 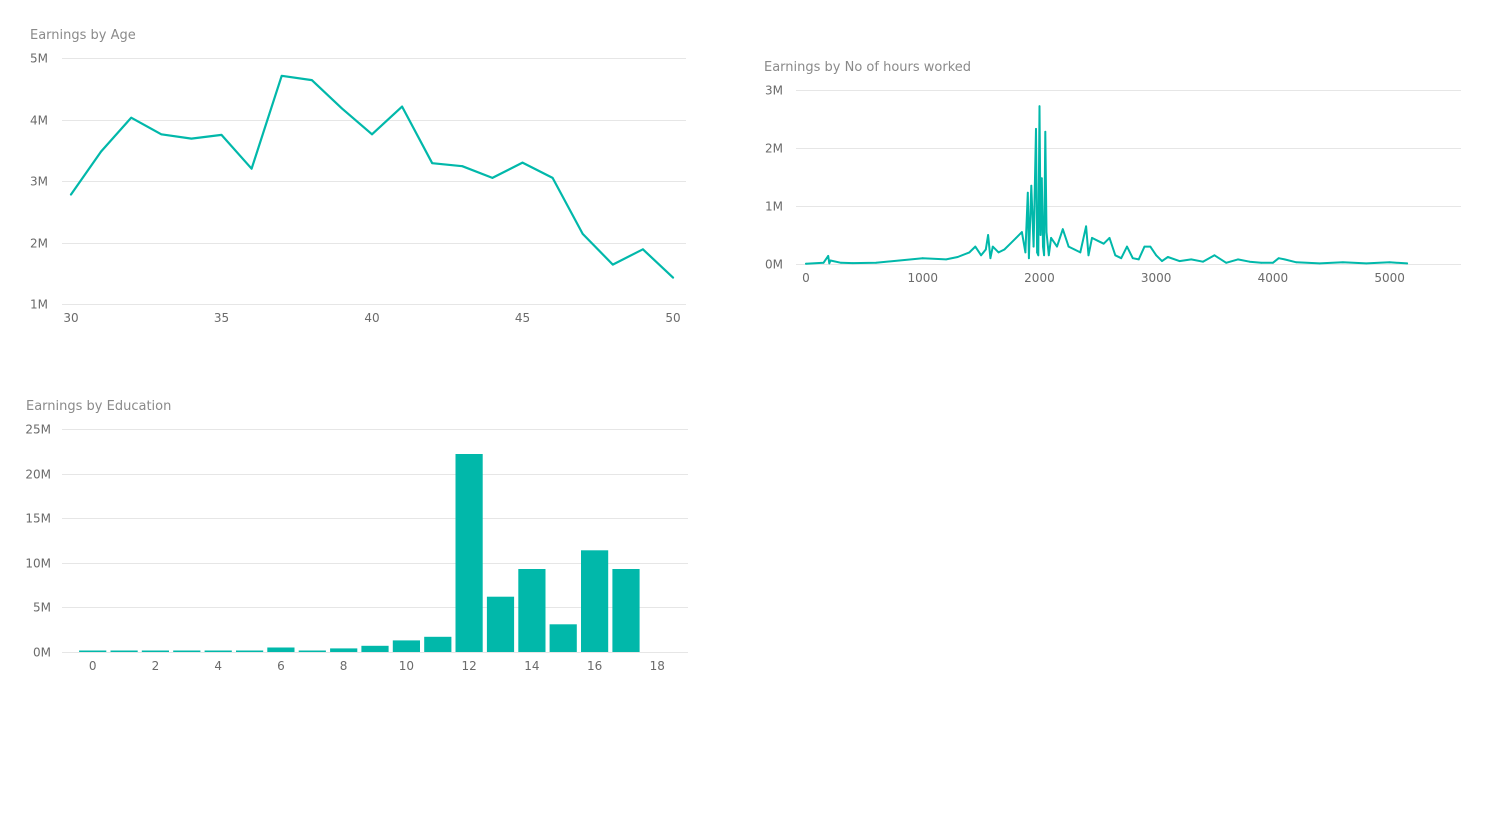 What do you see at coordinates (468, 666) in the screenshot?
I see `x-tick-label-education: 12` at bounding box center [468, 666].